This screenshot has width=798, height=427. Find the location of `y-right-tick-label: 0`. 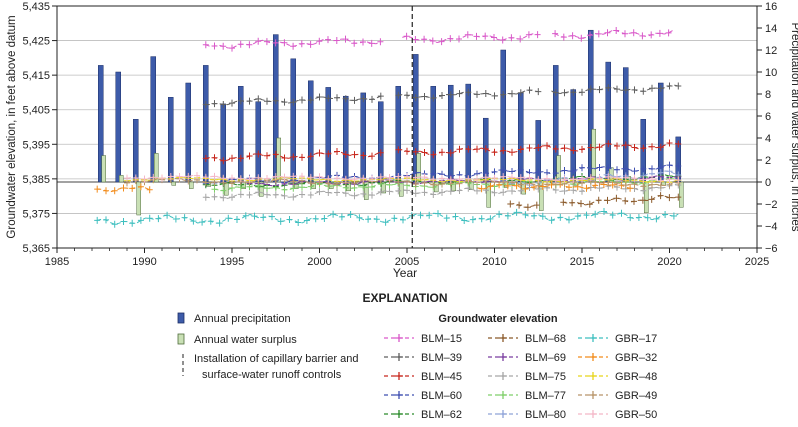

y-right-tick-label: 0 is located at coordinates (768, 183).